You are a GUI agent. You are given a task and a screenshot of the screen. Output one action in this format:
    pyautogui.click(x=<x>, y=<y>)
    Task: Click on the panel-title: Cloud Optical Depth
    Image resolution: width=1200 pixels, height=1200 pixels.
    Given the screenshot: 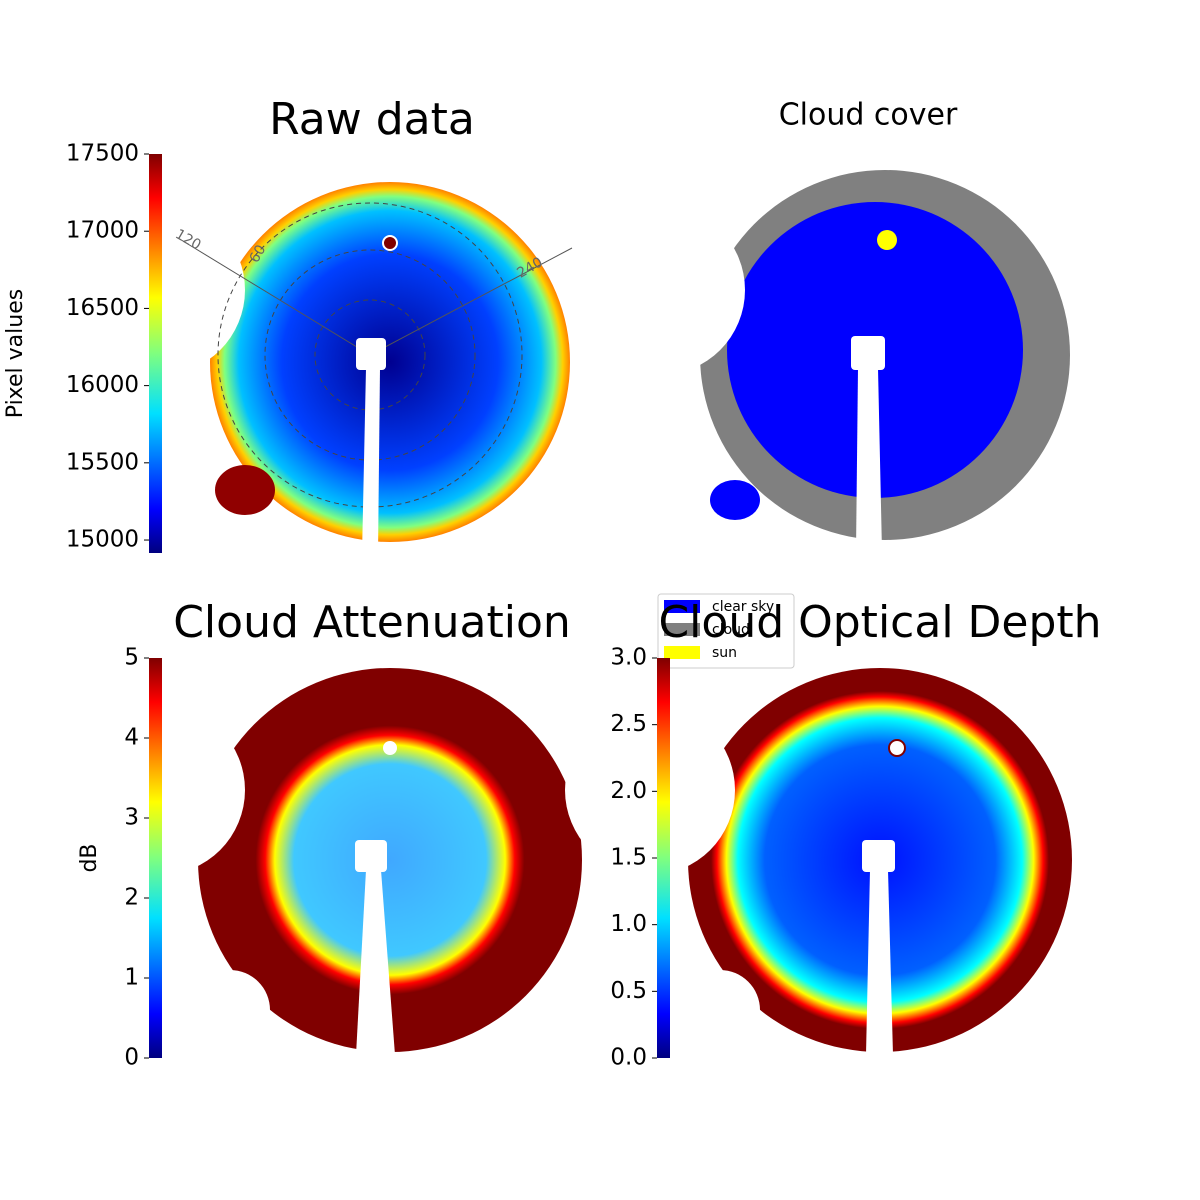 What is the action you would take?
    pyautogui.click(x=879, y=622)
    